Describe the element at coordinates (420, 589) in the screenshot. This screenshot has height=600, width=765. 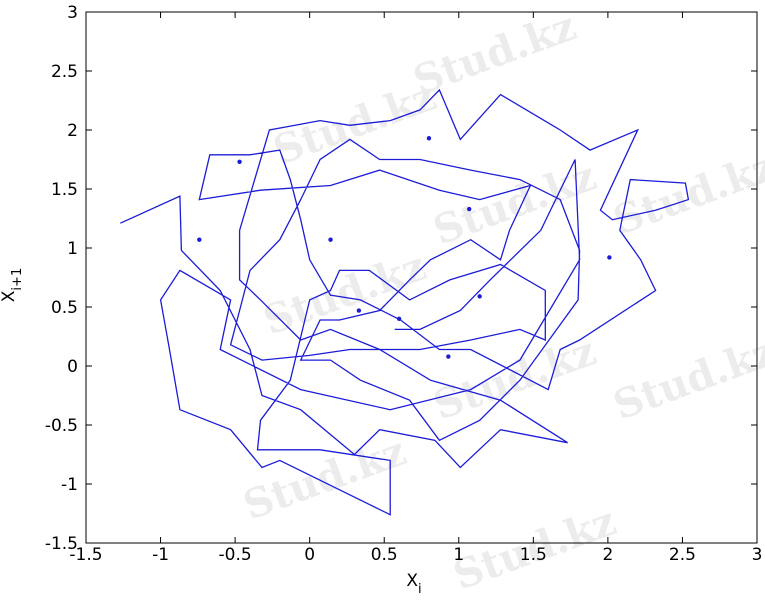
I see `x-label-sub: i` at that location.